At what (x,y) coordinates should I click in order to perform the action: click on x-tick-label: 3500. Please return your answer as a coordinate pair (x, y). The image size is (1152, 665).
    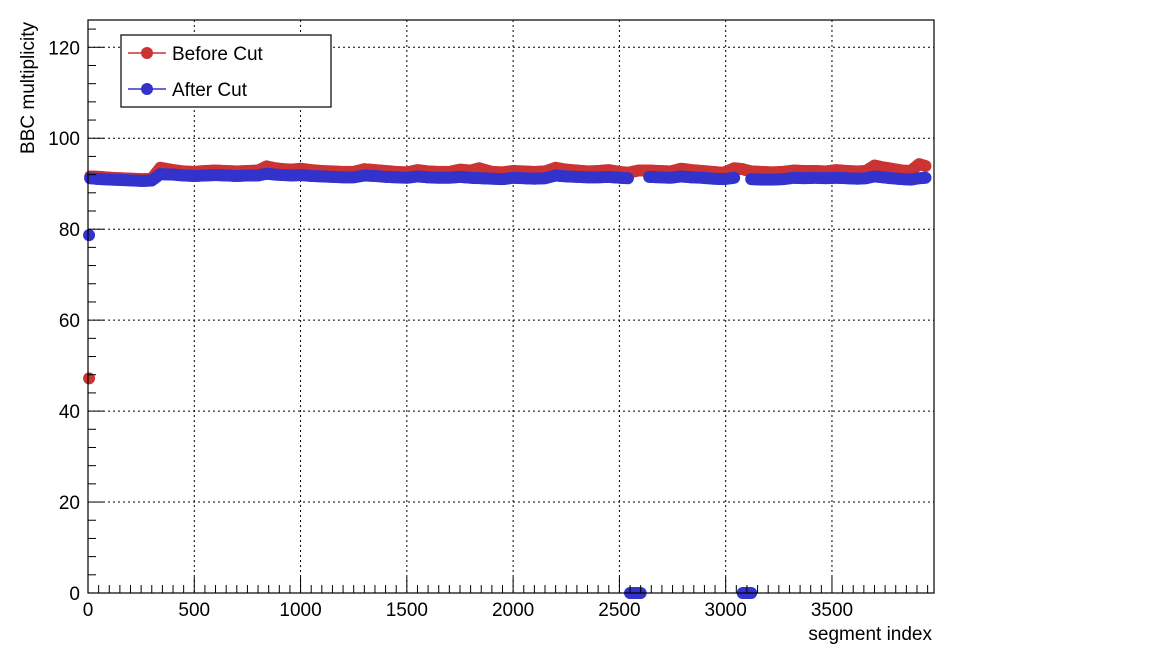
    Looking at the image, I should click on (832, 610).